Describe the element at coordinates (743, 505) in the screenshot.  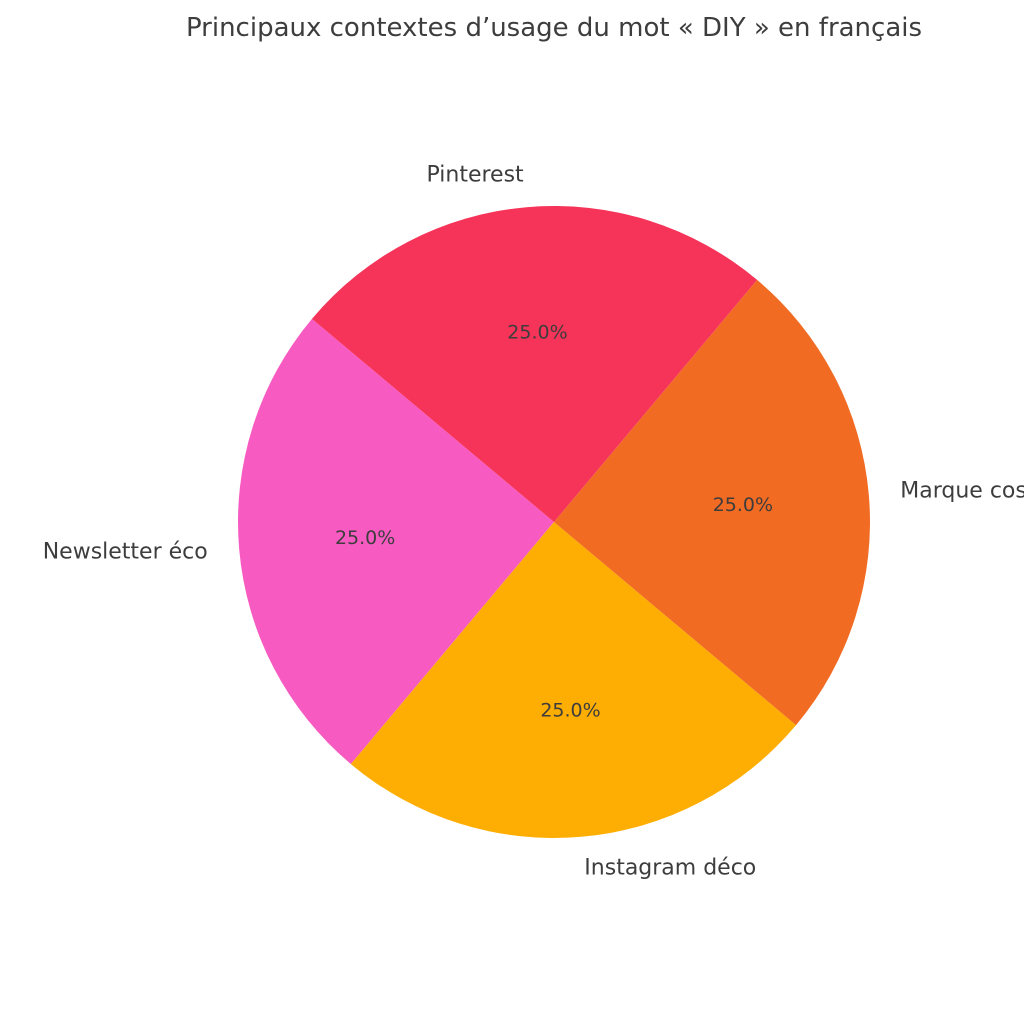
I see `slice-pct-label-3: 25.0%` at that location.